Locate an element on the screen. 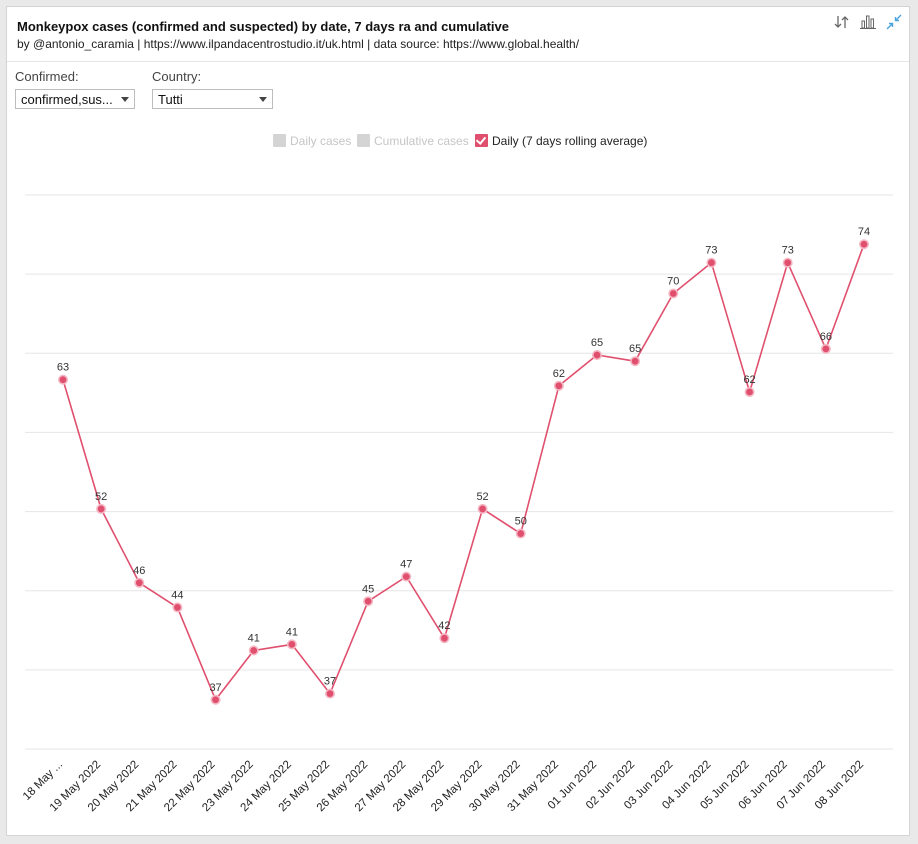 The height and width of the screenshot is (844, 918). country-select: Tutti is located at coordinates (212, 99).